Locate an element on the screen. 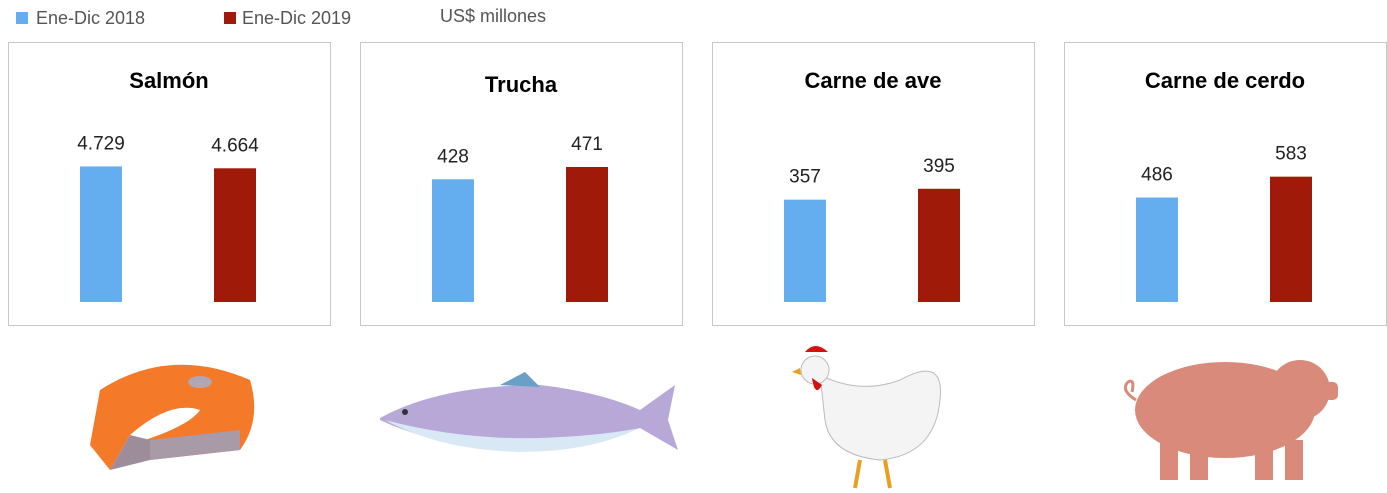 This screenshot has height=493, width=1387. legend-label: Ene-Dic 2018 is located at coordinates (90, 18).